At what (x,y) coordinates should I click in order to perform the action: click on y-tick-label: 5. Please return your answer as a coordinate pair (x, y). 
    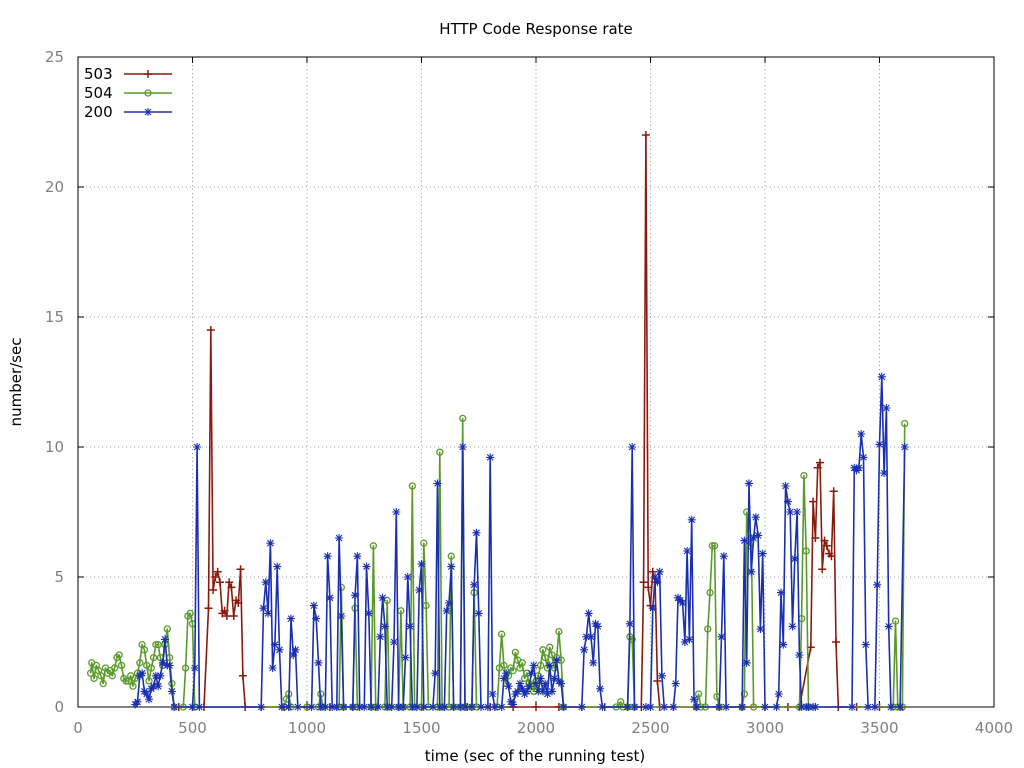
    Looking at the image, I should click on (59, 577).